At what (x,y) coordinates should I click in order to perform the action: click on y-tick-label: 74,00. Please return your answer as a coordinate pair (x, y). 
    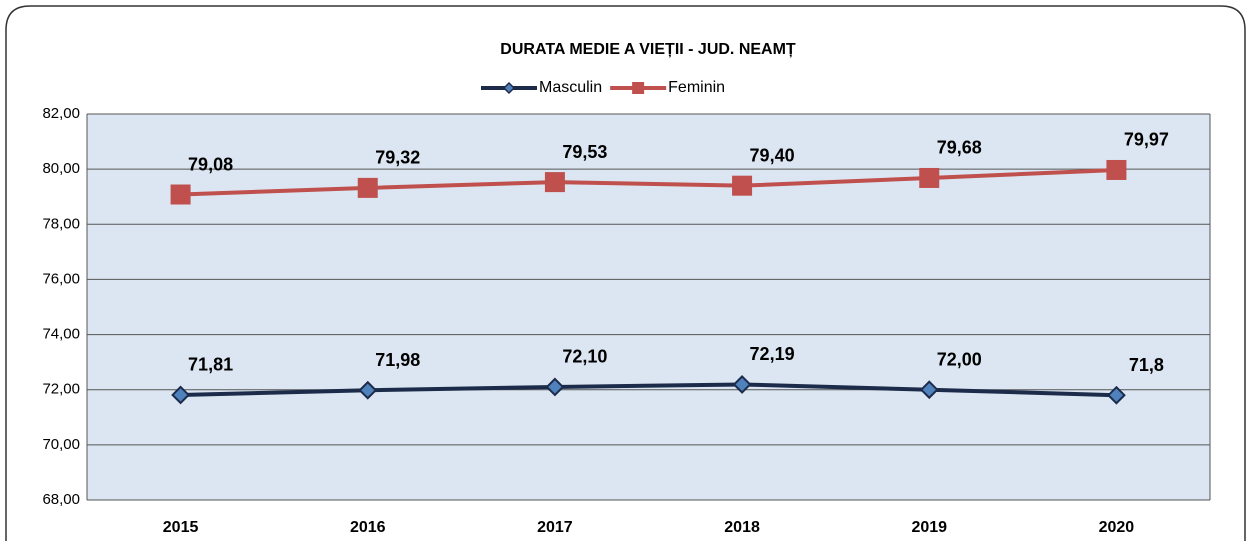
    Looking at the image, I should click on (61, 334).